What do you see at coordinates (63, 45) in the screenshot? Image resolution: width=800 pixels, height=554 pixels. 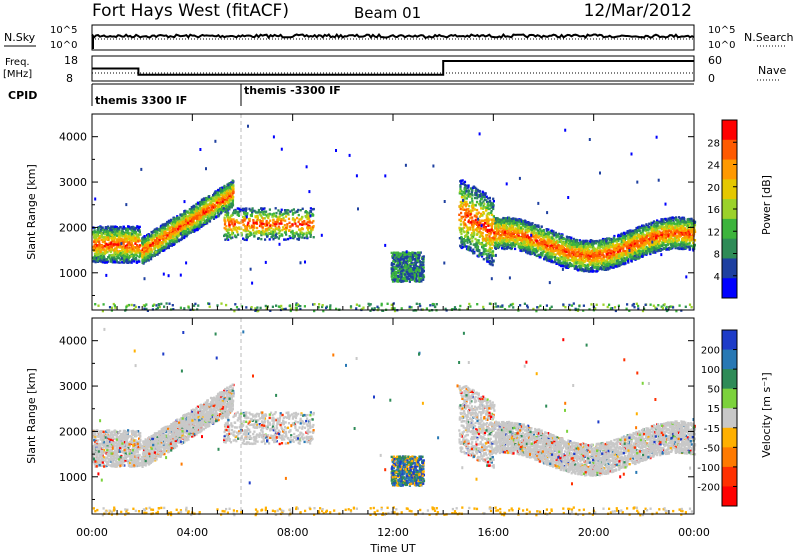 I see `nsky-tick-bottom: 10^0` at bounding box center [63, 45].